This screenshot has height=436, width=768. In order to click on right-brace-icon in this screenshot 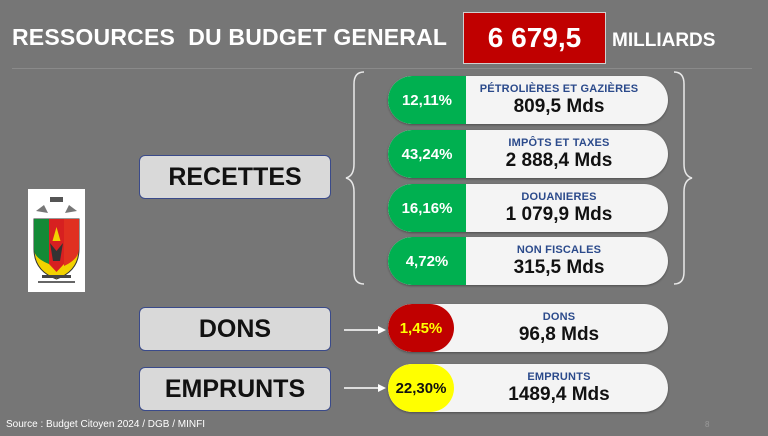, I will do `click(683, 178)`.